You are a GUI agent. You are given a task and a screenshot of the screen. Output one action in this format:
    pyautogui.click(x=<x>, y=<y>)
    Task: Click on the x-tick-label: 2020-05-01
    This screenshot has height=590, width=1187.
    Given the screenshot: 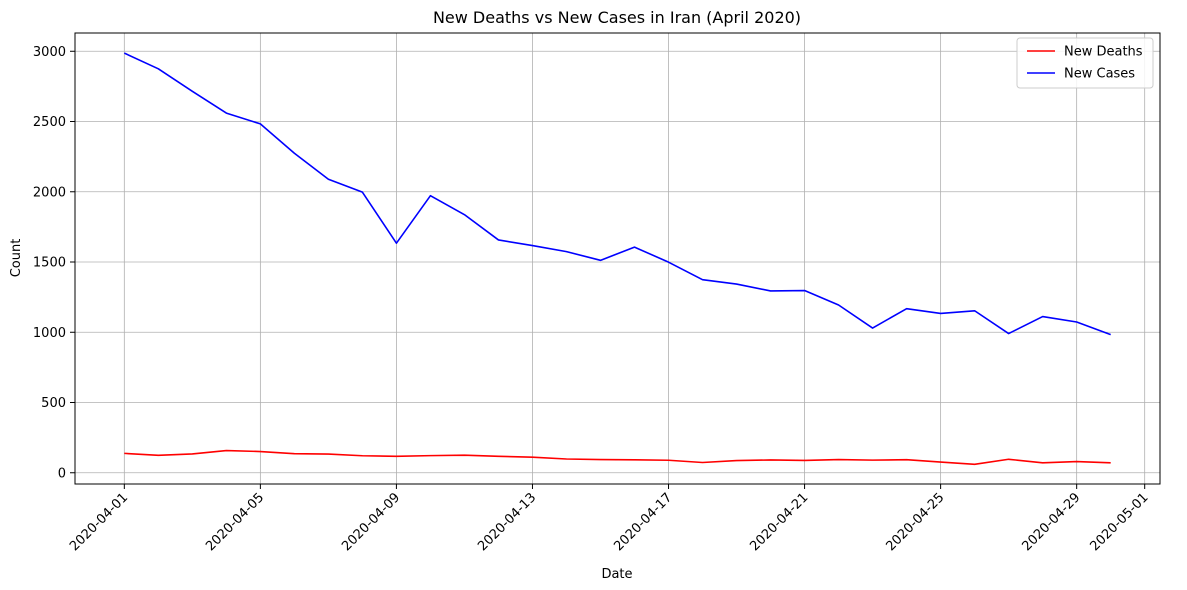 What is the action you would take?
    pyautogui.click(x=1119, y=522)
    